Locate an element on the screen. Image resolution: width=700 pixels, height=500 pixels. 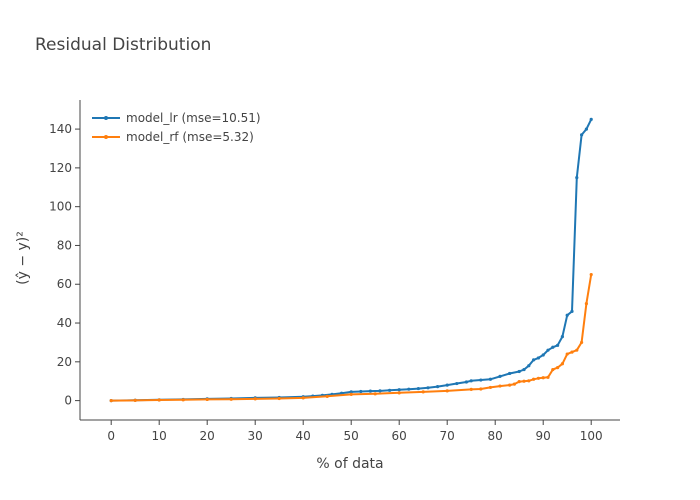
chart-title: Residual Distribution is located at coordinates (123, 45).